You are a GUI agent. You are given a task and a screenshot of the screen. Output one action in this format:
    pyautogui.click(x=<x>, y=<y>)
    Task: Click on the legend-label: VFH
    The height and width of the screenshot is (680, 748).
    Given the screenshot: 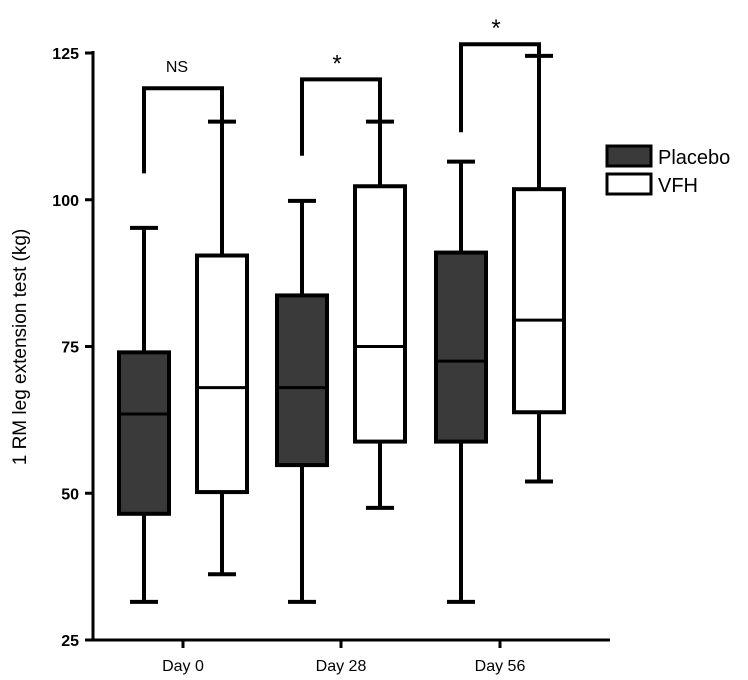 What is the action you would take?
    pyautogui.click(x=678, y=186)
    